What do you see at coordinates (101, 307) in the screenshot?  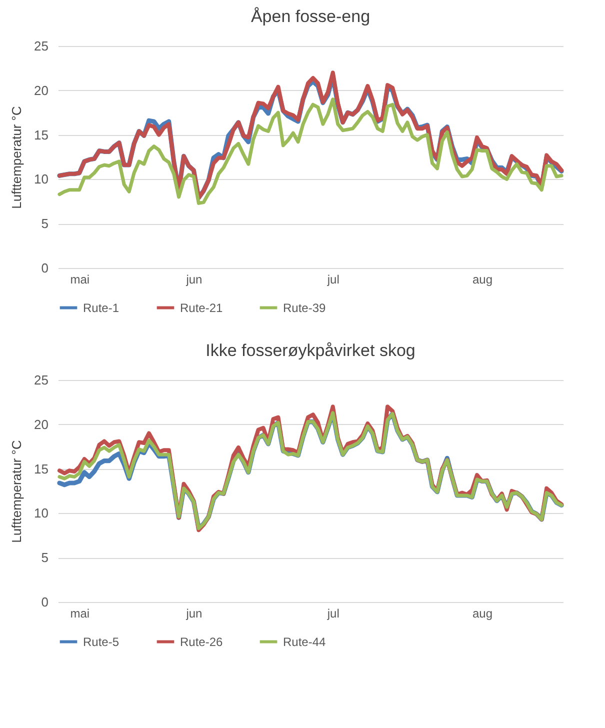 I see `legend-label: Rute-1` at bounding box center [101, 307].